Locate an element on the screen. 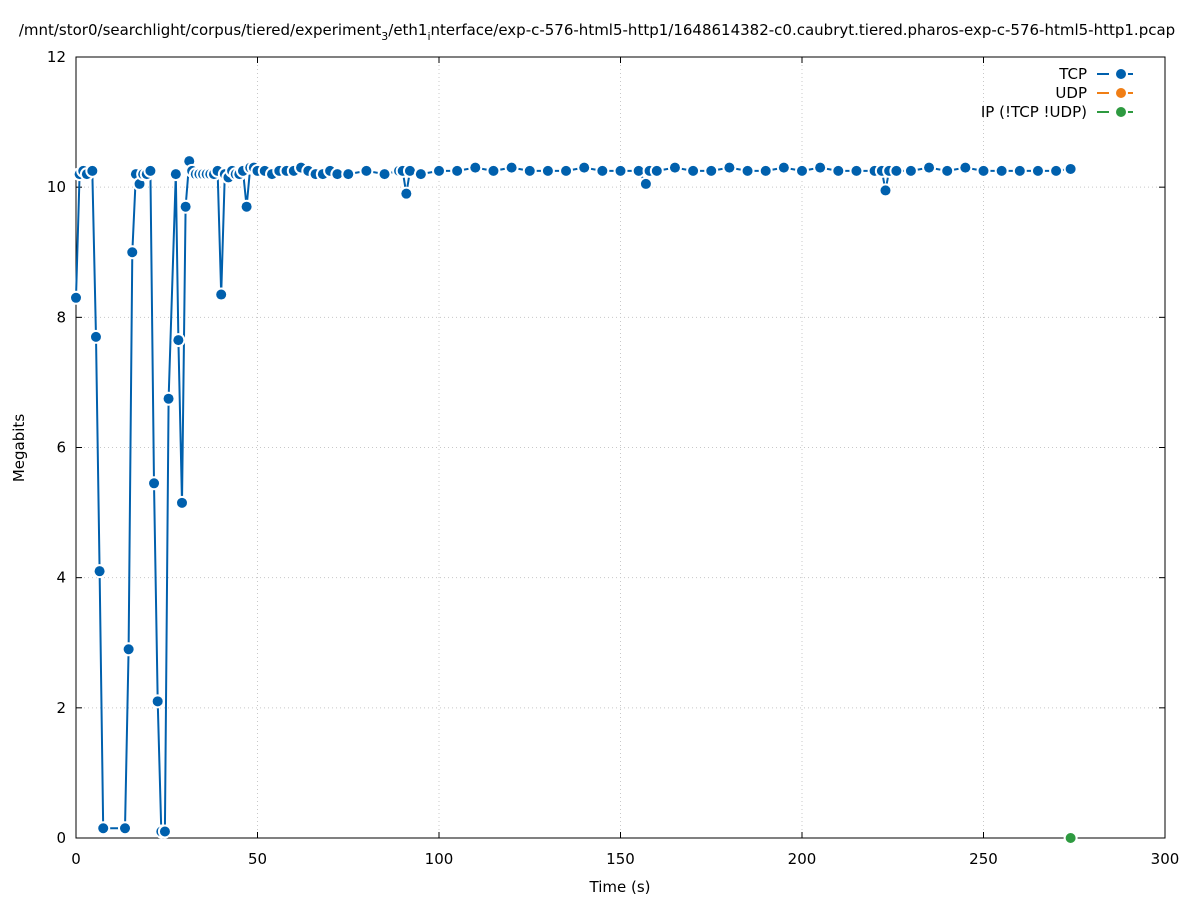 This screenshot has width=1197, height=900. x-tick-label: 50 is located at coordinates (257, 859).